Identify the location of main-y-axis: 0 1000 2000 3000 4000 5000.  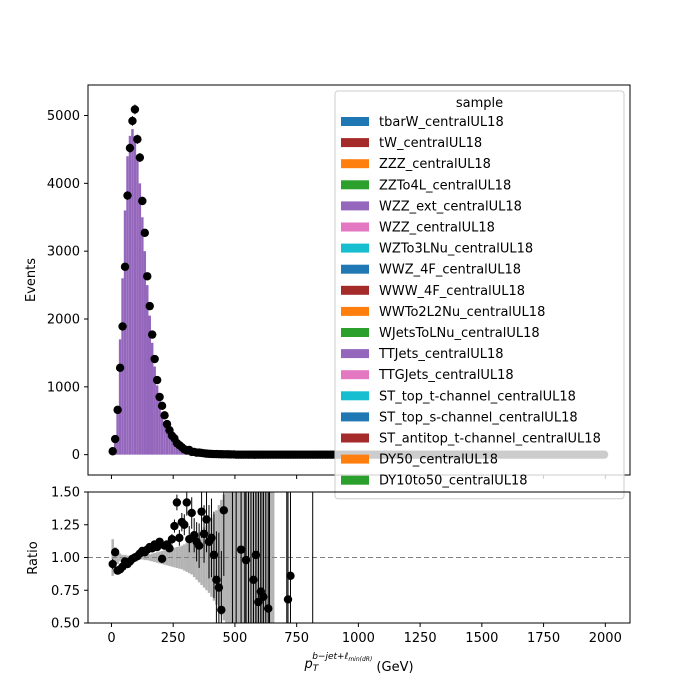
(67, 286).